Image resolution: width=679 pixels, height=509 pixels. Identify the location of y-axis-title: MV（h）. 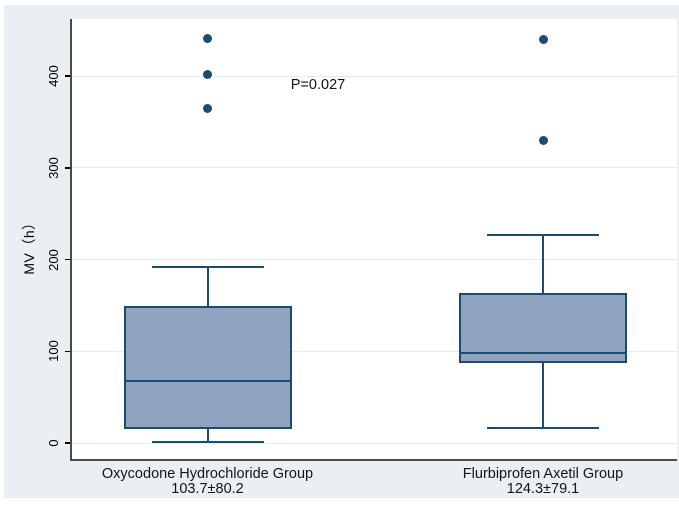
(29, 245).